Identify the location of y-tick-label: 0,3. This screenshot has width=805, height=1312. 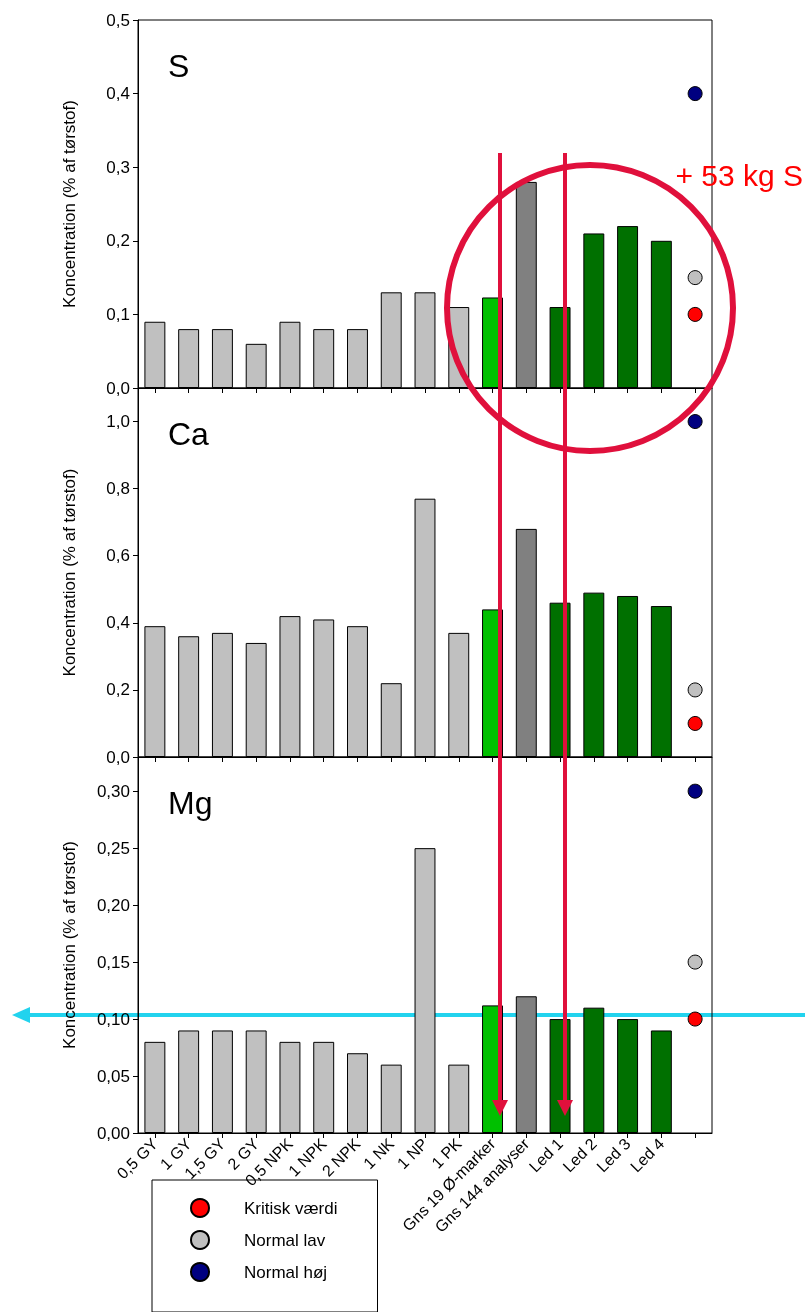
(118, 167).